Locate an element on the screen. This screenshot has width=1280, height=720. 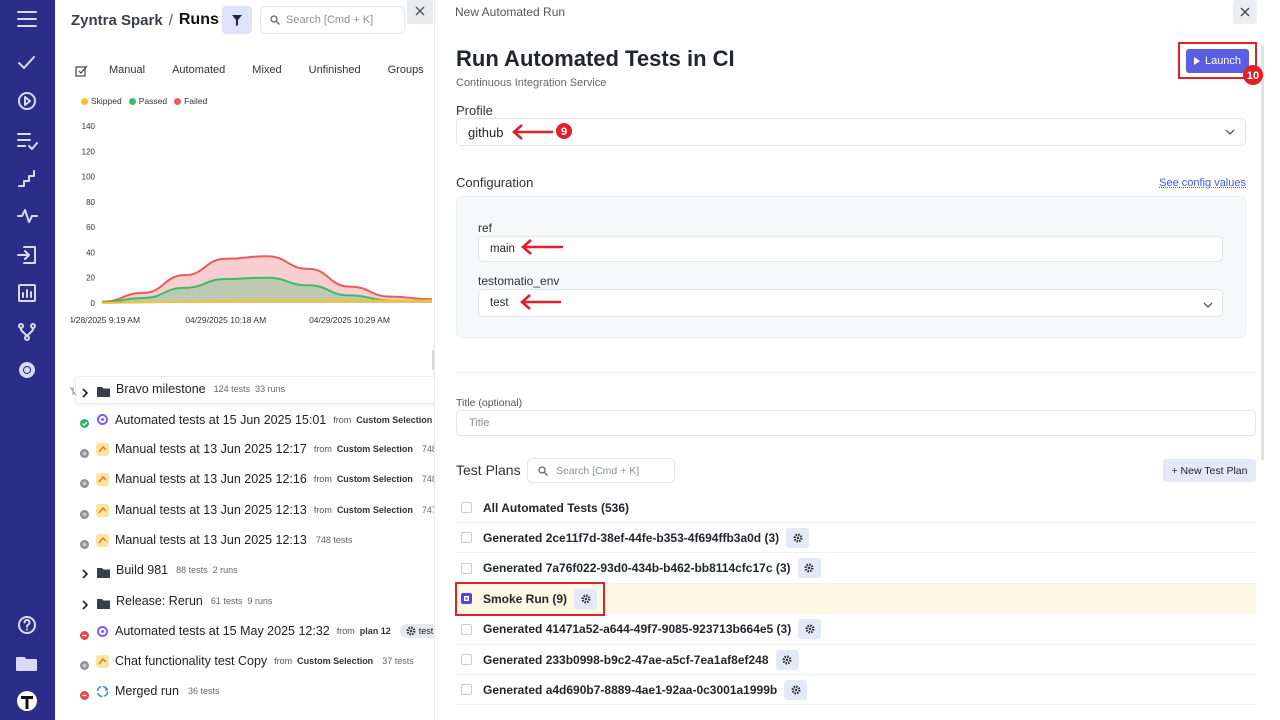
analytics-bars is located at coordinates (27, 293).